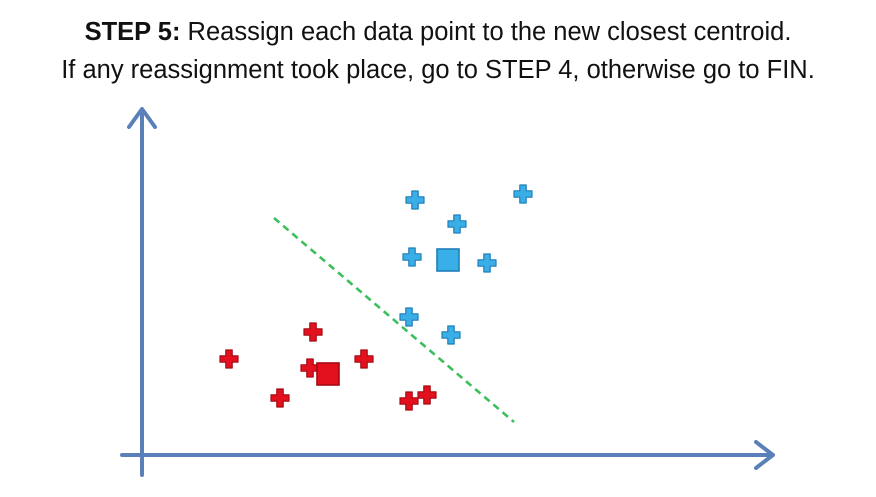 Image resolution: width=876 pixels, height=497 pixels. Describe the element at coordinates (394, 320) in the screenshot. I see `decision-boundary-dashed-line` at that location.